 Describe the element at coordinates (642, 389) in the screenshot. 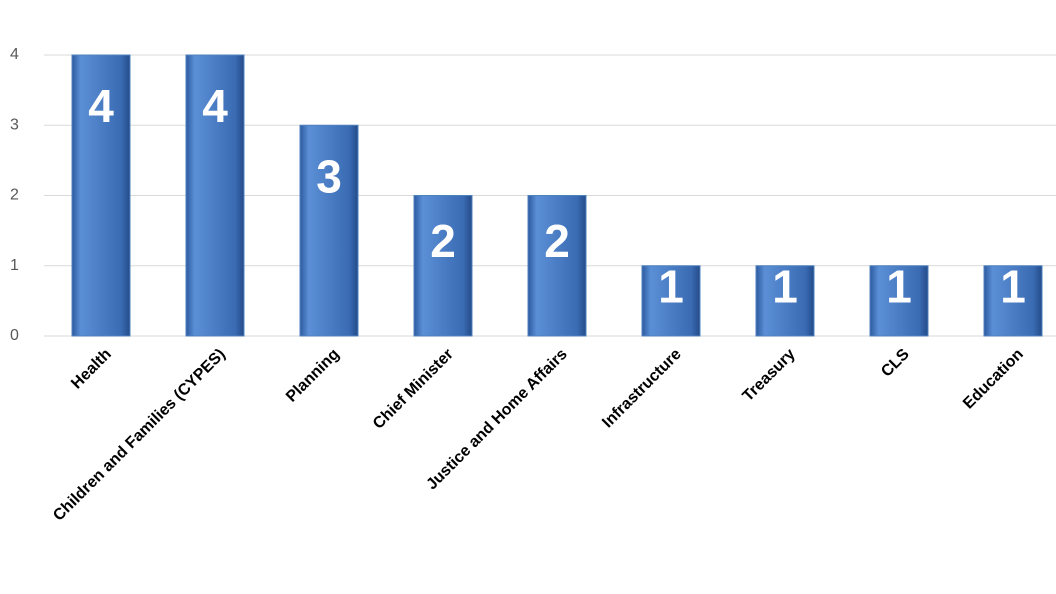

I see `x-tick-label: Infrastructure` at that location.